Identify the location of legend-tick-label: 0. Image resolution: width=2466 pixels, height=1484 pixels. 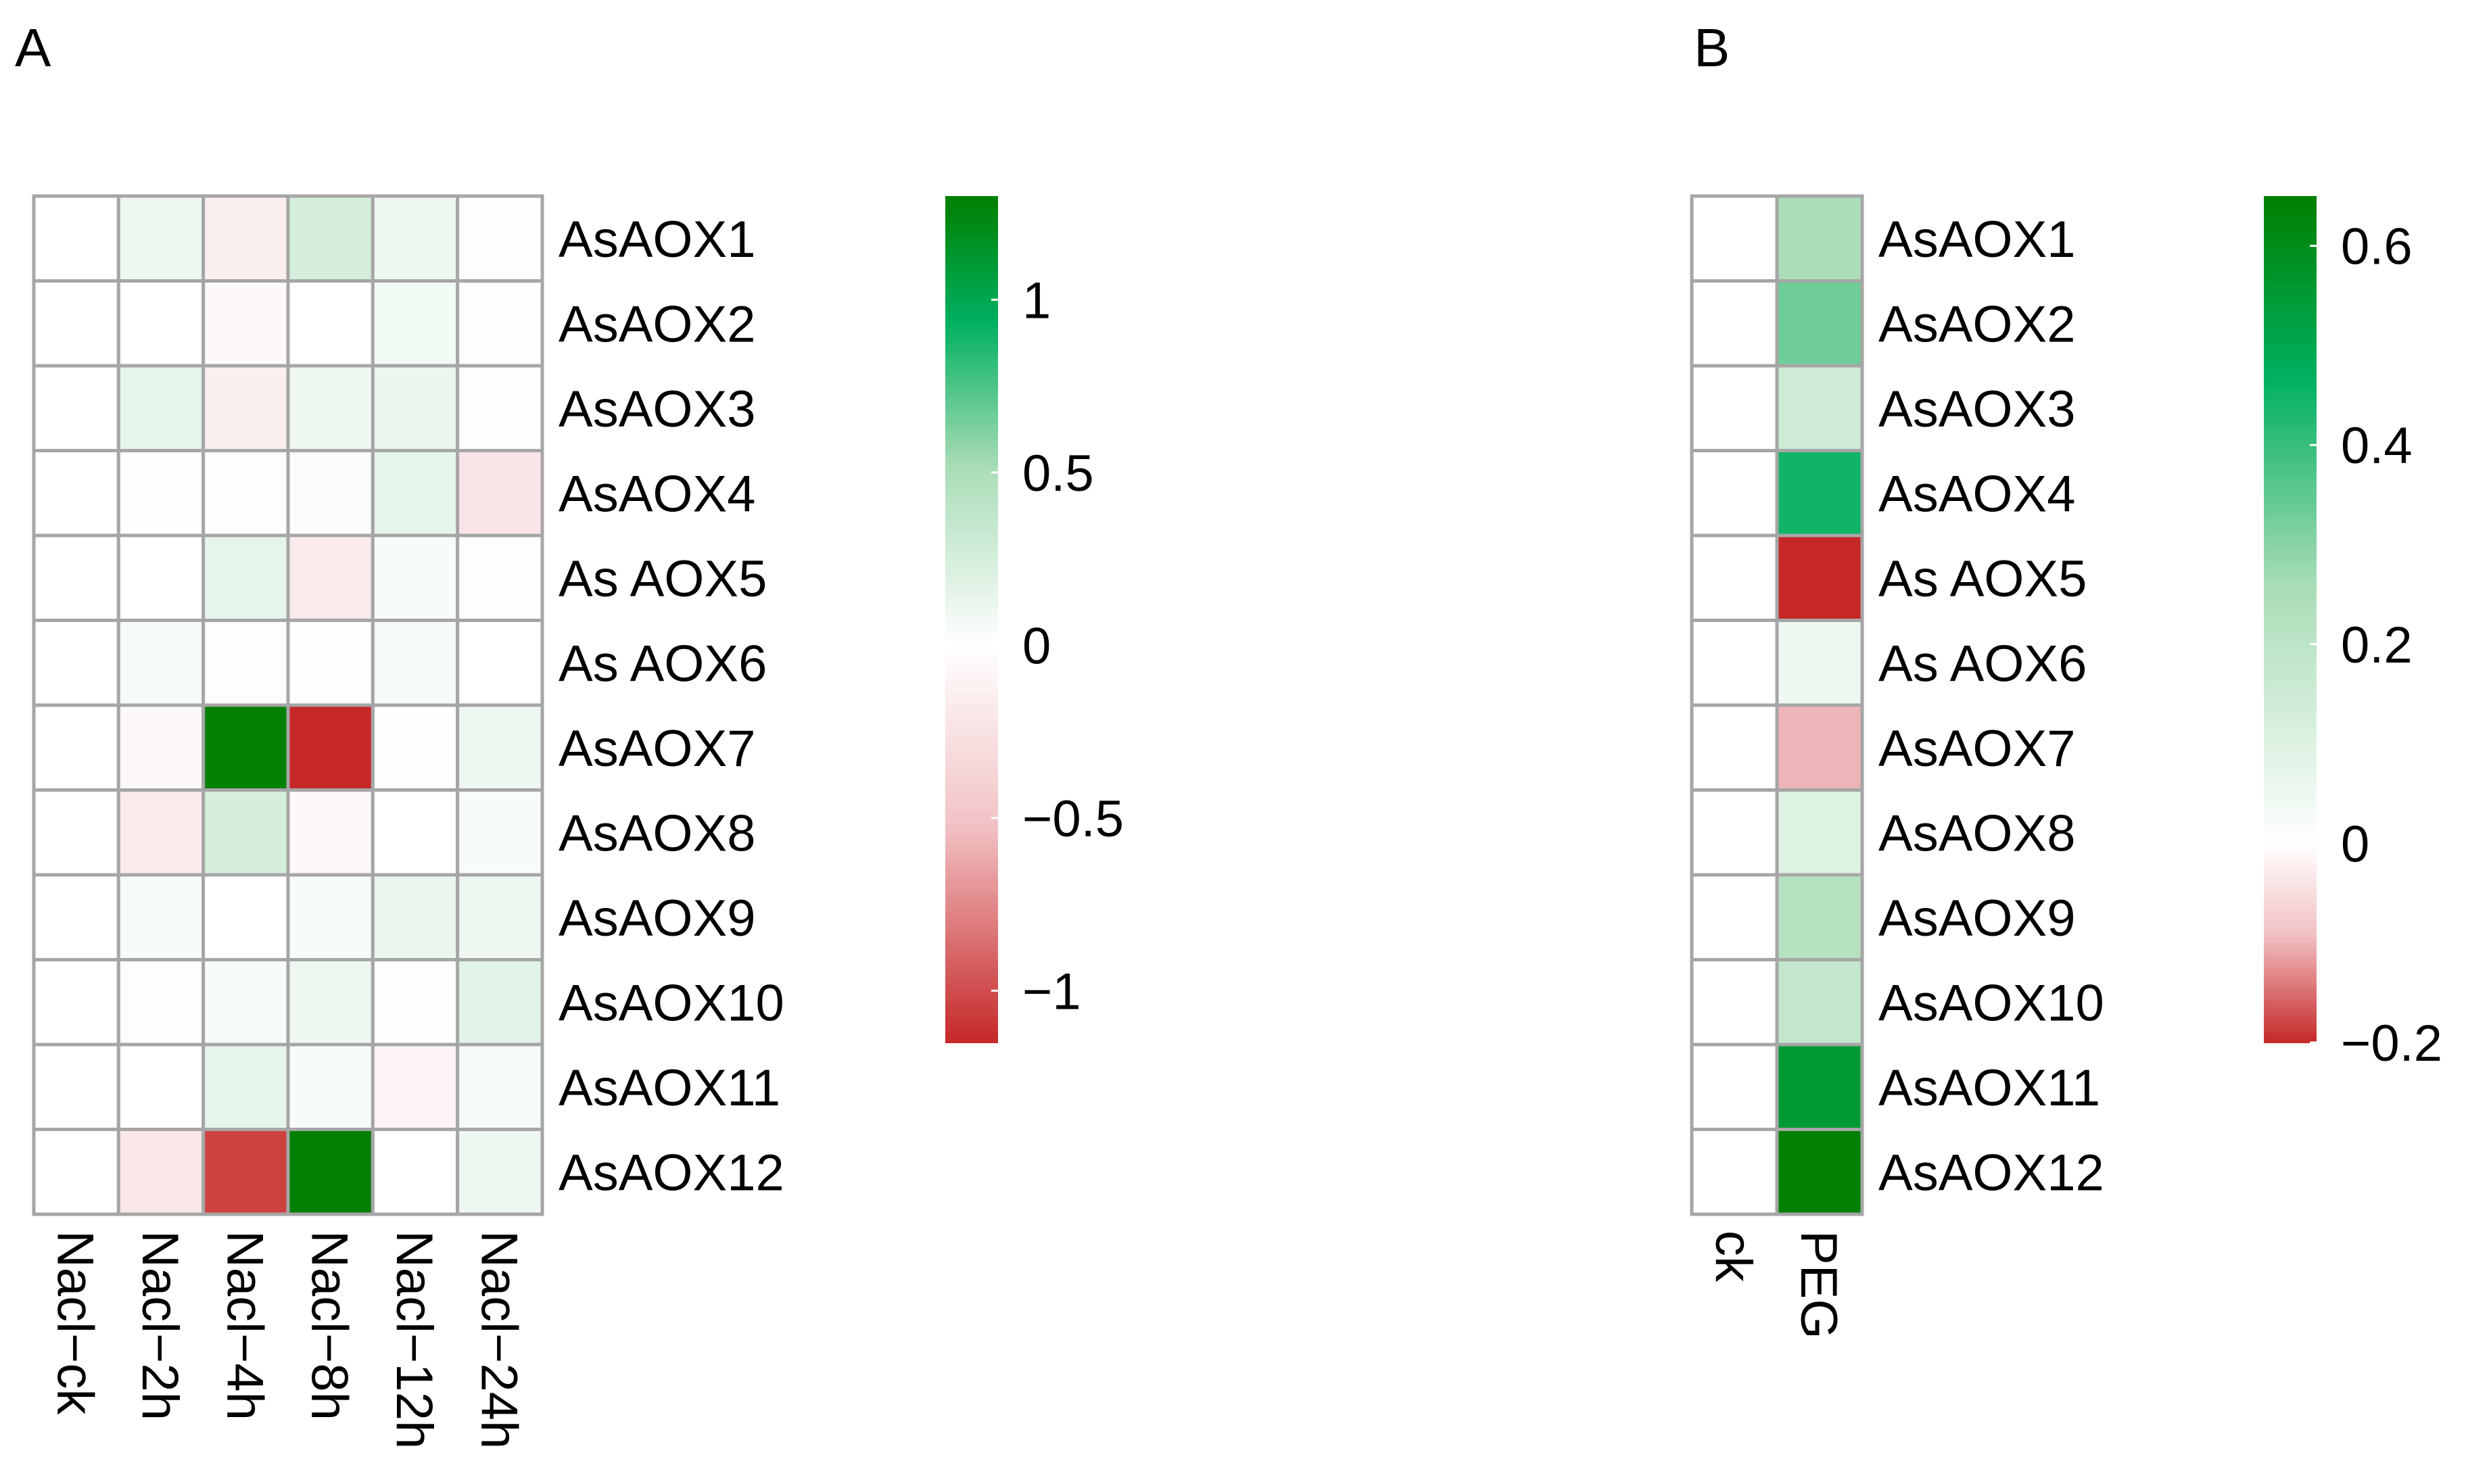
(1036, 646).